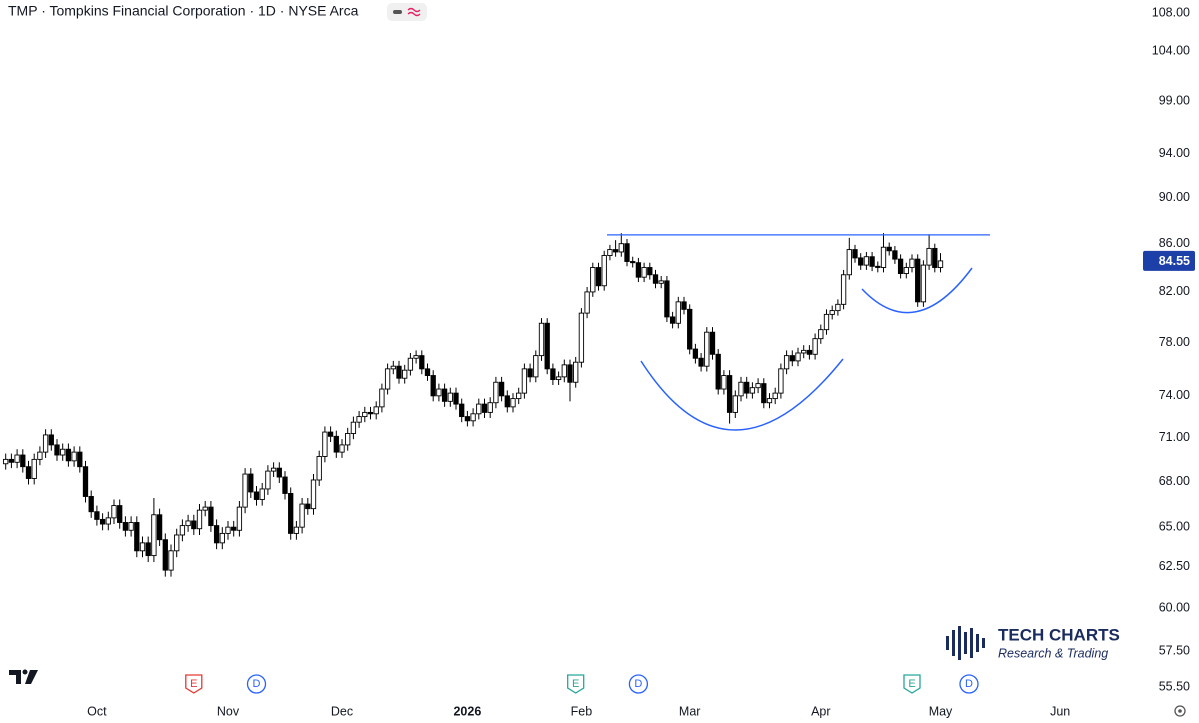 The image size is (1199, 723). What do you see at coordinates (638, 684) in the screenshot?
I see `event-label: D` at bounding box center [638, 684].